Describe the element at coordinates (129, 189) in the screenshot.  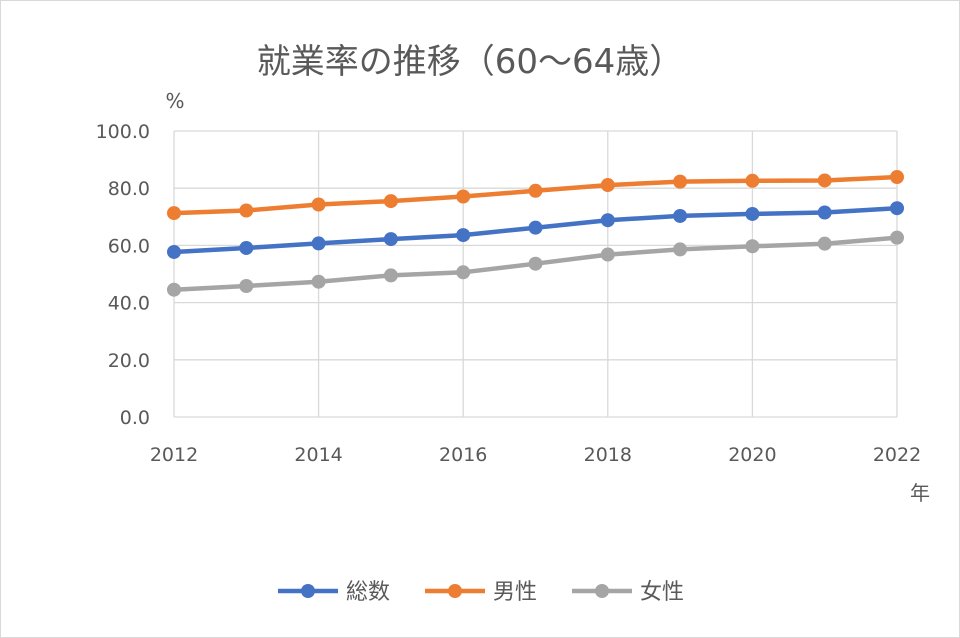
I see `y-tick-label: 80.0` at that location.